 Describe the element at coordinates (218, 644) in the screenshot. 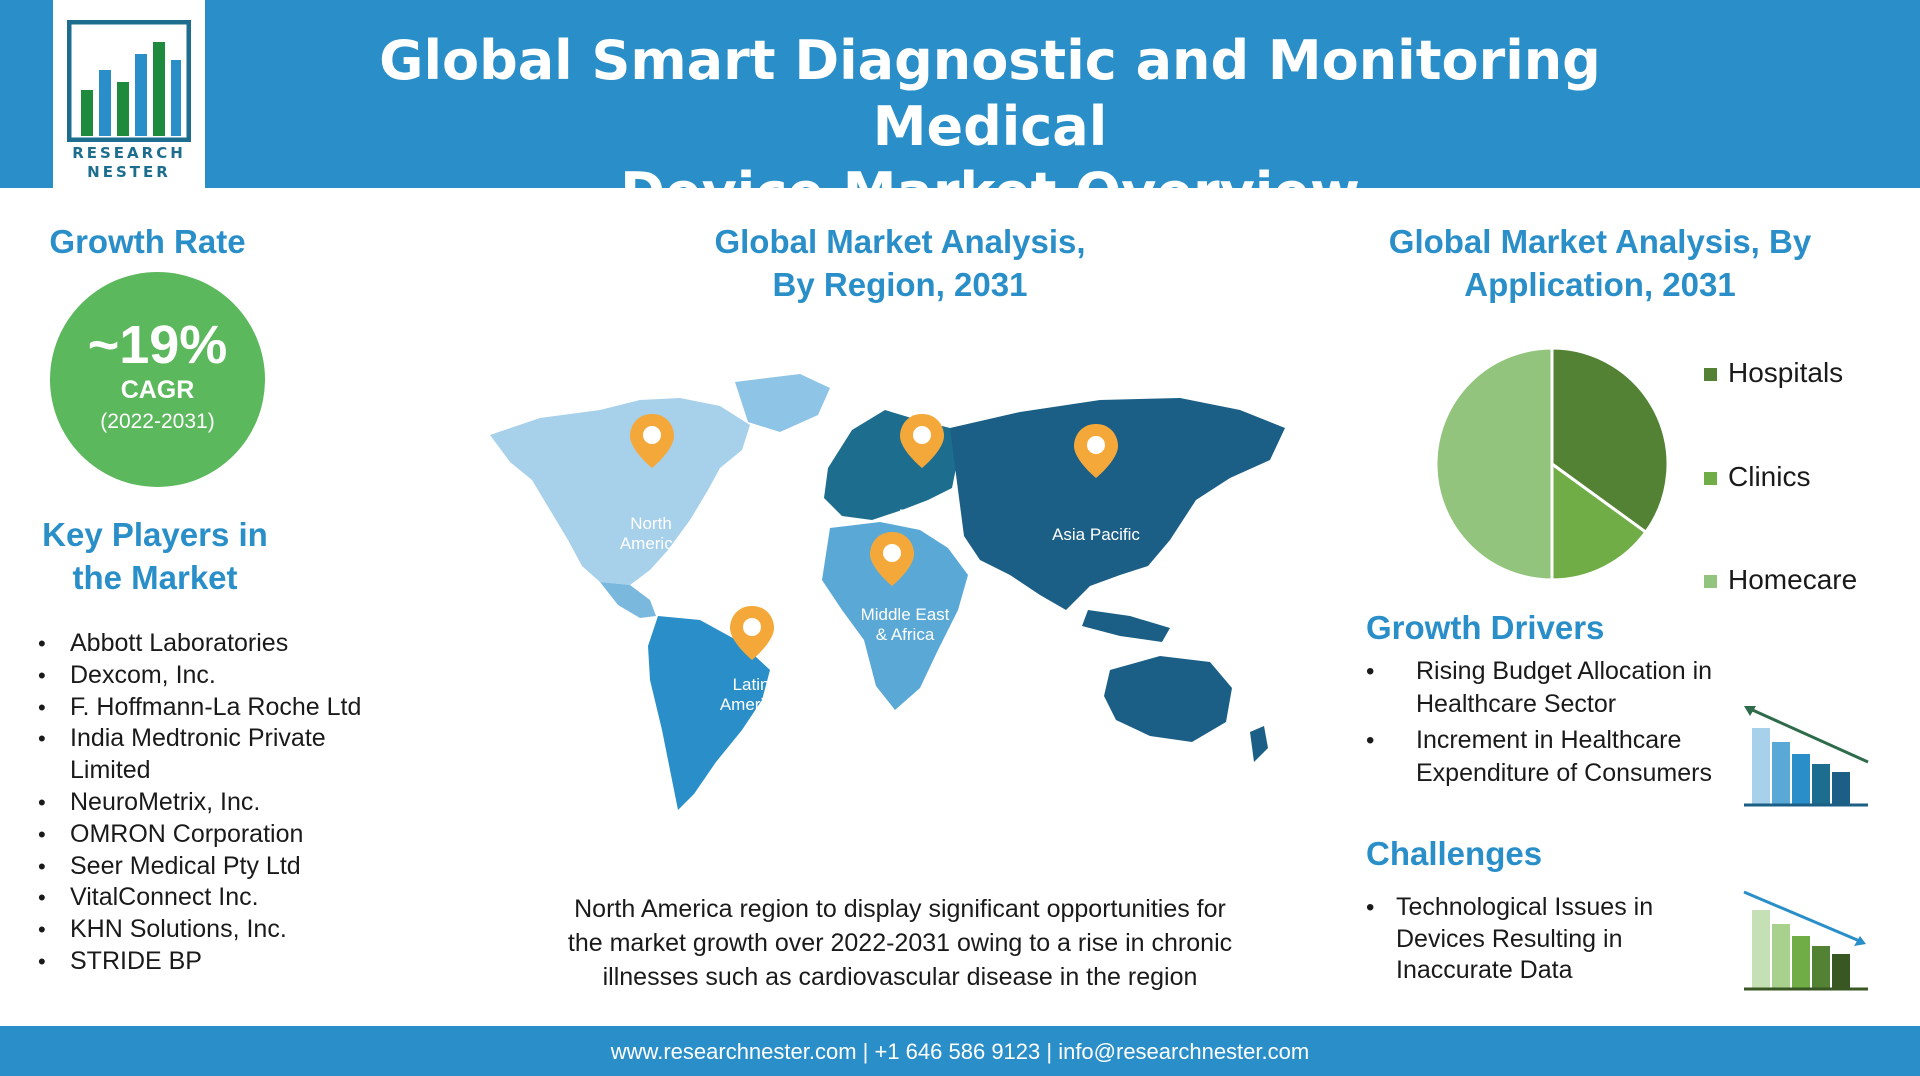

I see `list-item: Abbott Laboratories` at that location.